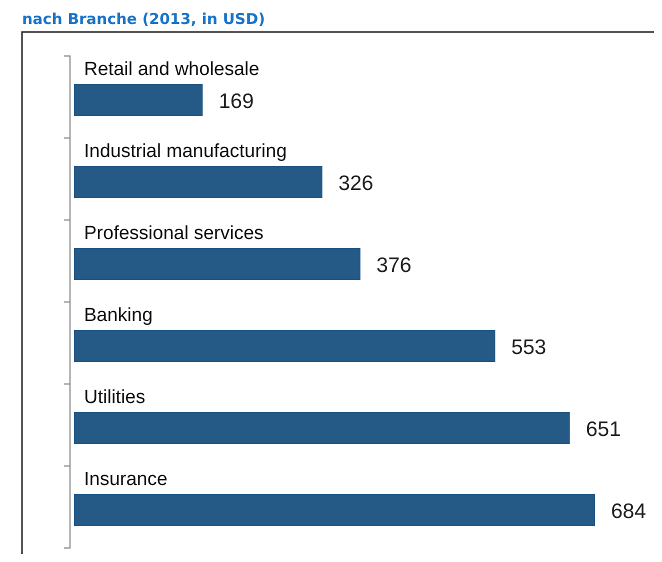 The height and width of the screenshot is (562, 662). What do you see at coordinates (356, 183) in the screenshot?
I see `data-label: 326` at bounding box center [356, 183].